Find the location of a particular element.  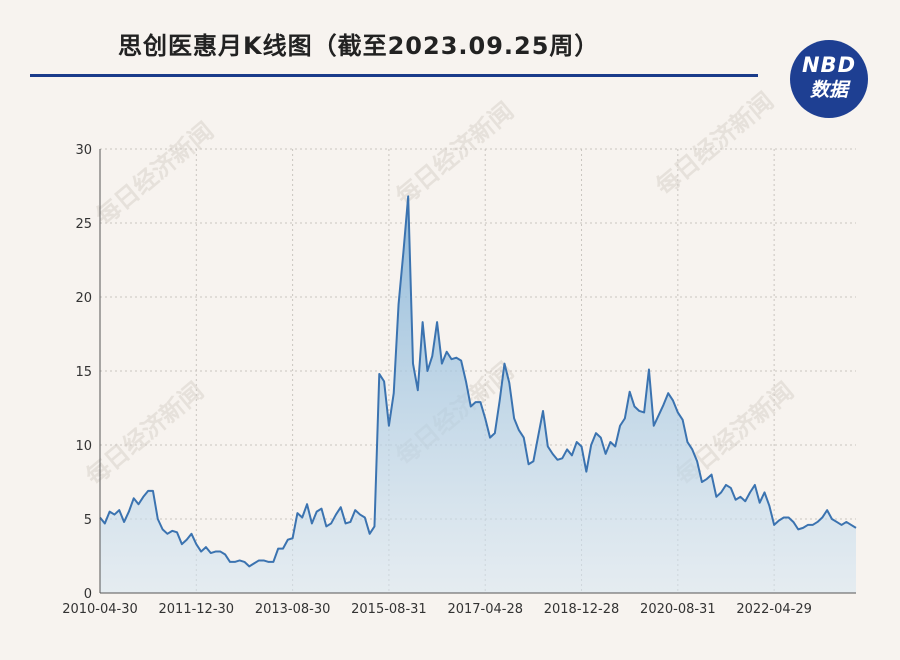

logo-text-data: 数据 is located at coordinates (828, 90).